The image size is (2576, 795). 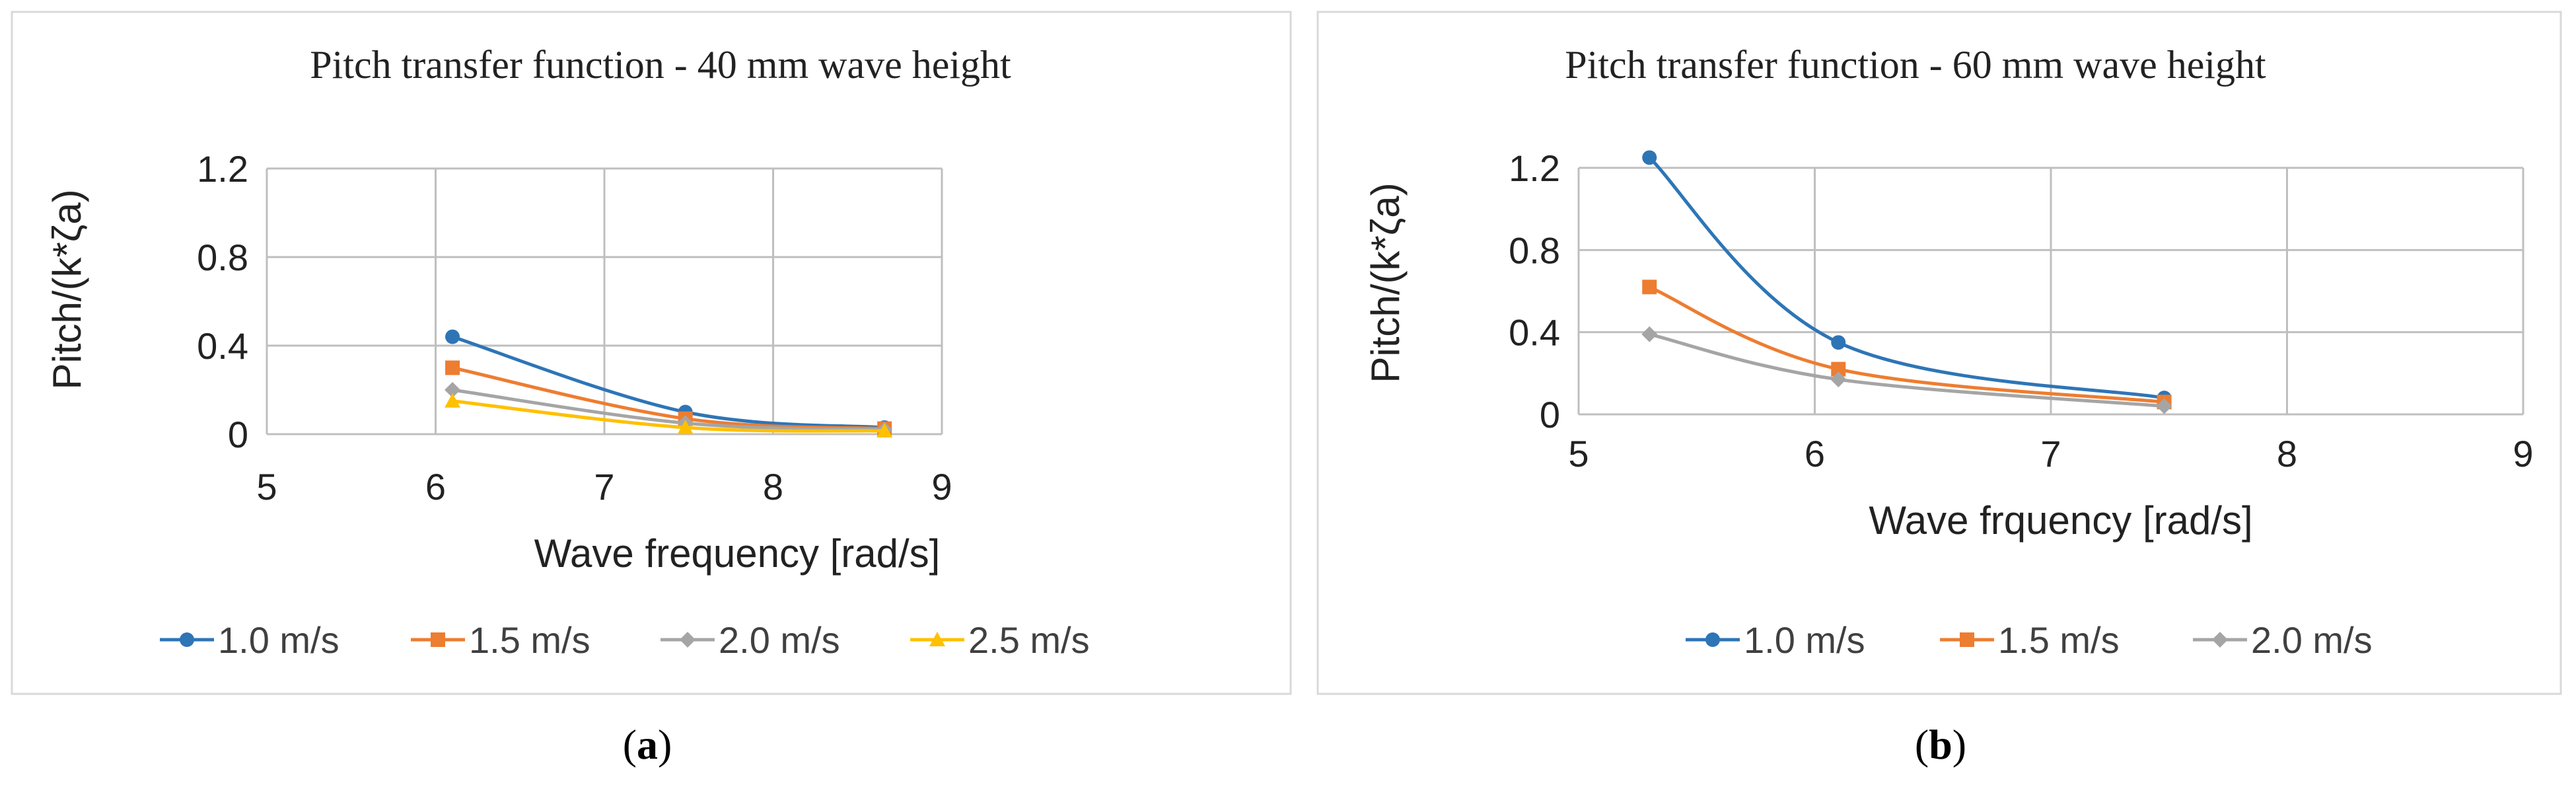 I want to click on series-1-5-m-s, so click(x=1907, y=345).